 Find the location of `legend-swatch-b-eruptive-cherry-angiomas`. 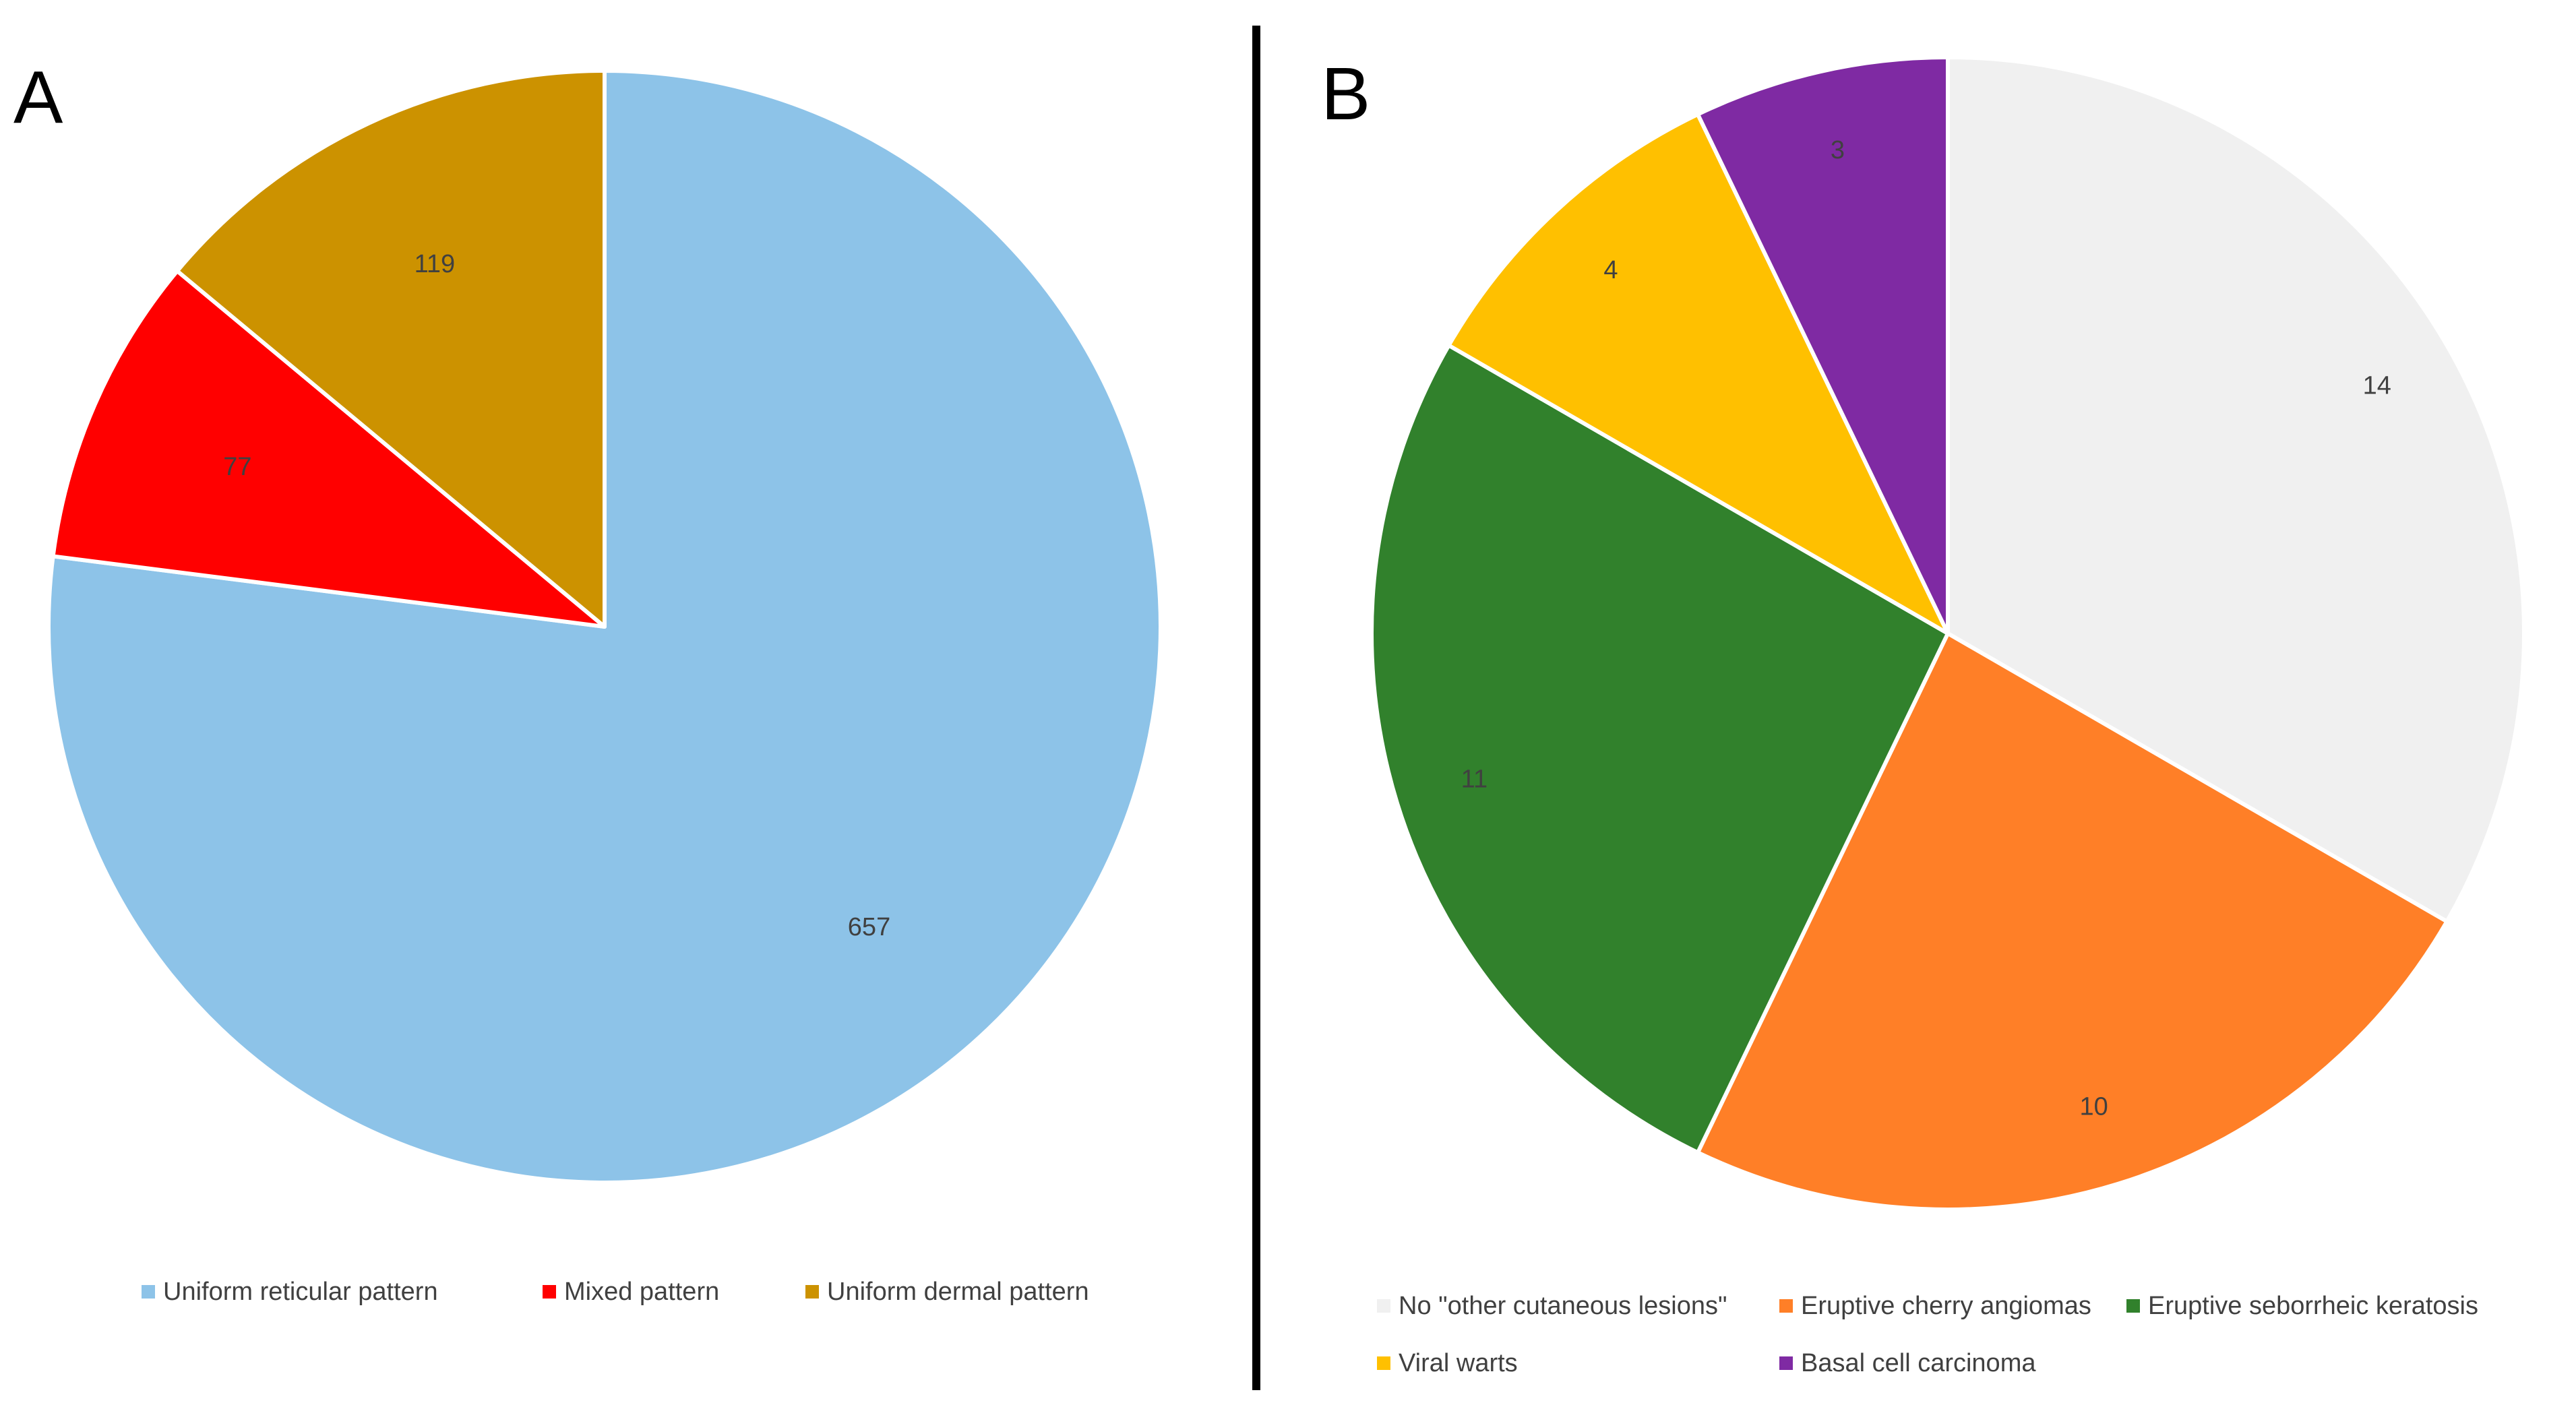

legend-swatch-b-eruptive-cherry-angiomas is located at coordinates (1786, 1306).